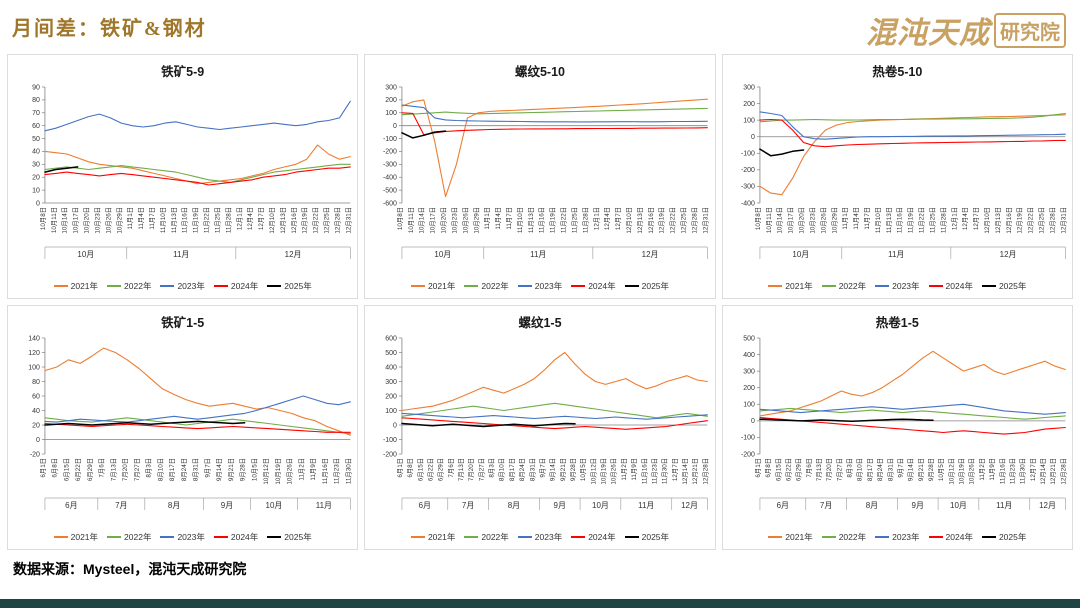 This screenshot has width=1080, height=608. I want to click on svg-text: 7月27日, so click(137, 469).